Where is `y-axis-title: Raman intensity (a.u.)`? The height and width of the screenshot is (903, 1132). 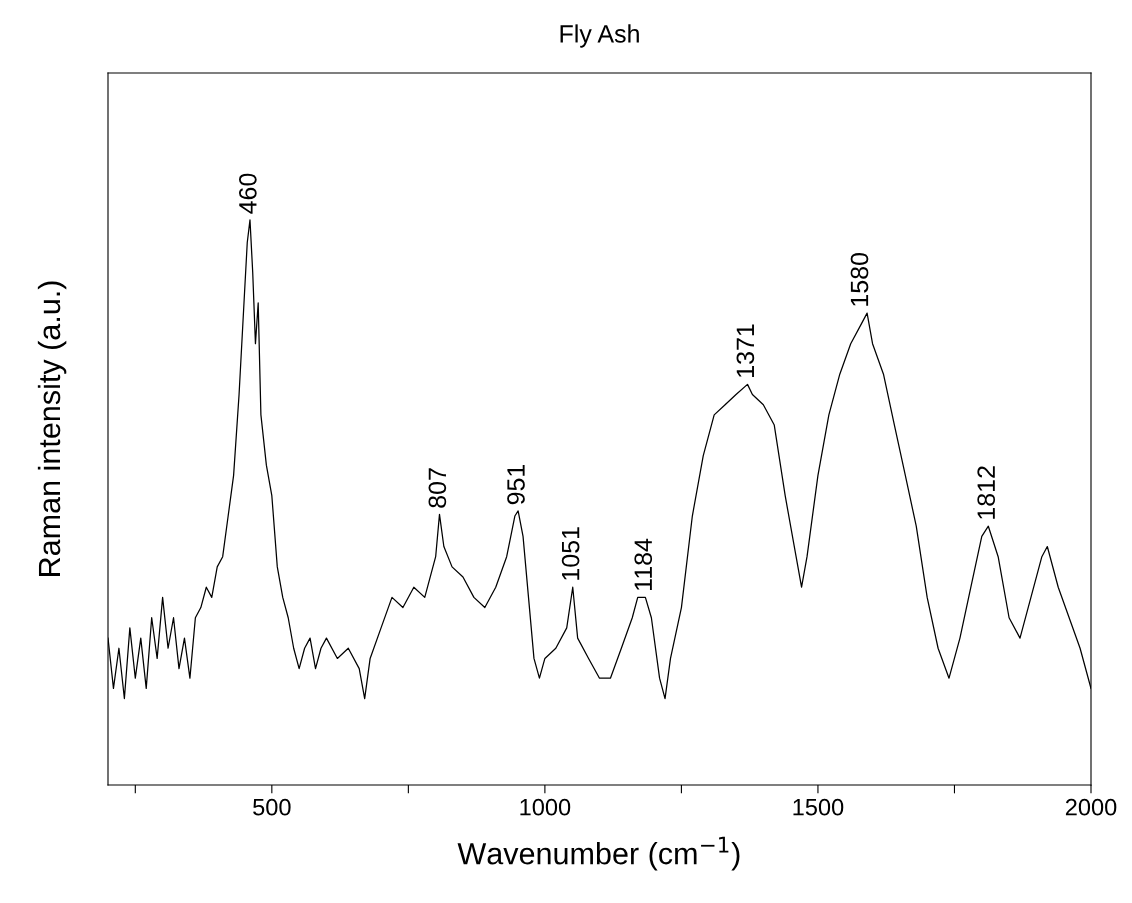 y-axis-title: Raman intensity (a.u.) is located at coordinates (52, 428).